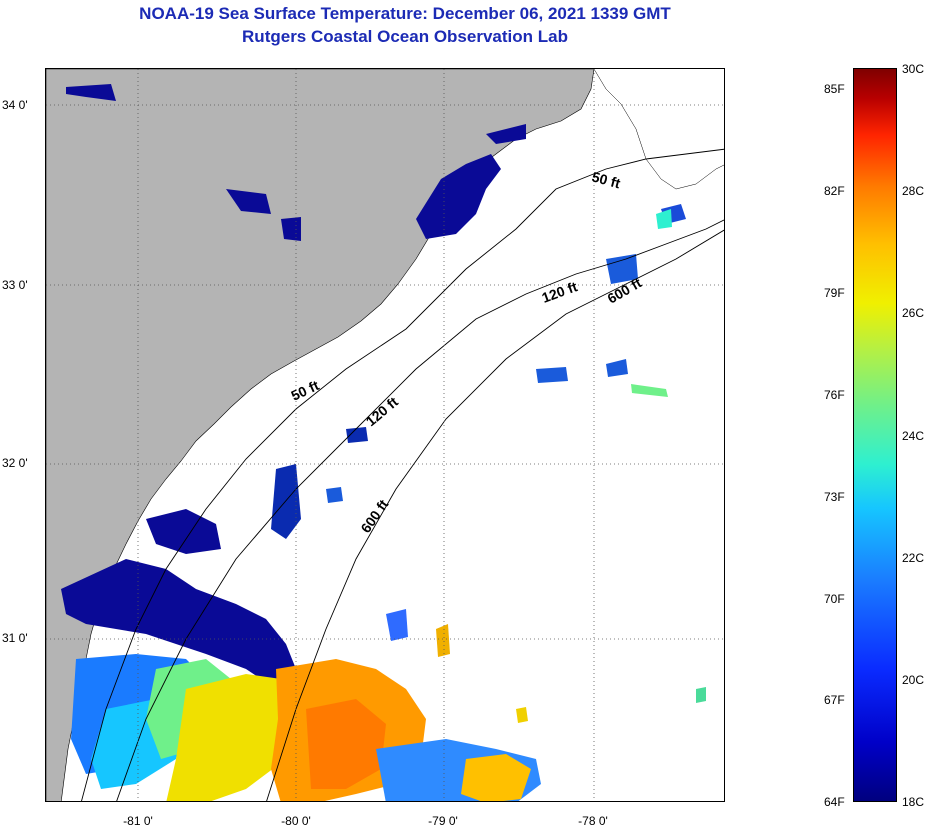  I want to click on lon-label-80: -80 0', so click(296, 821).